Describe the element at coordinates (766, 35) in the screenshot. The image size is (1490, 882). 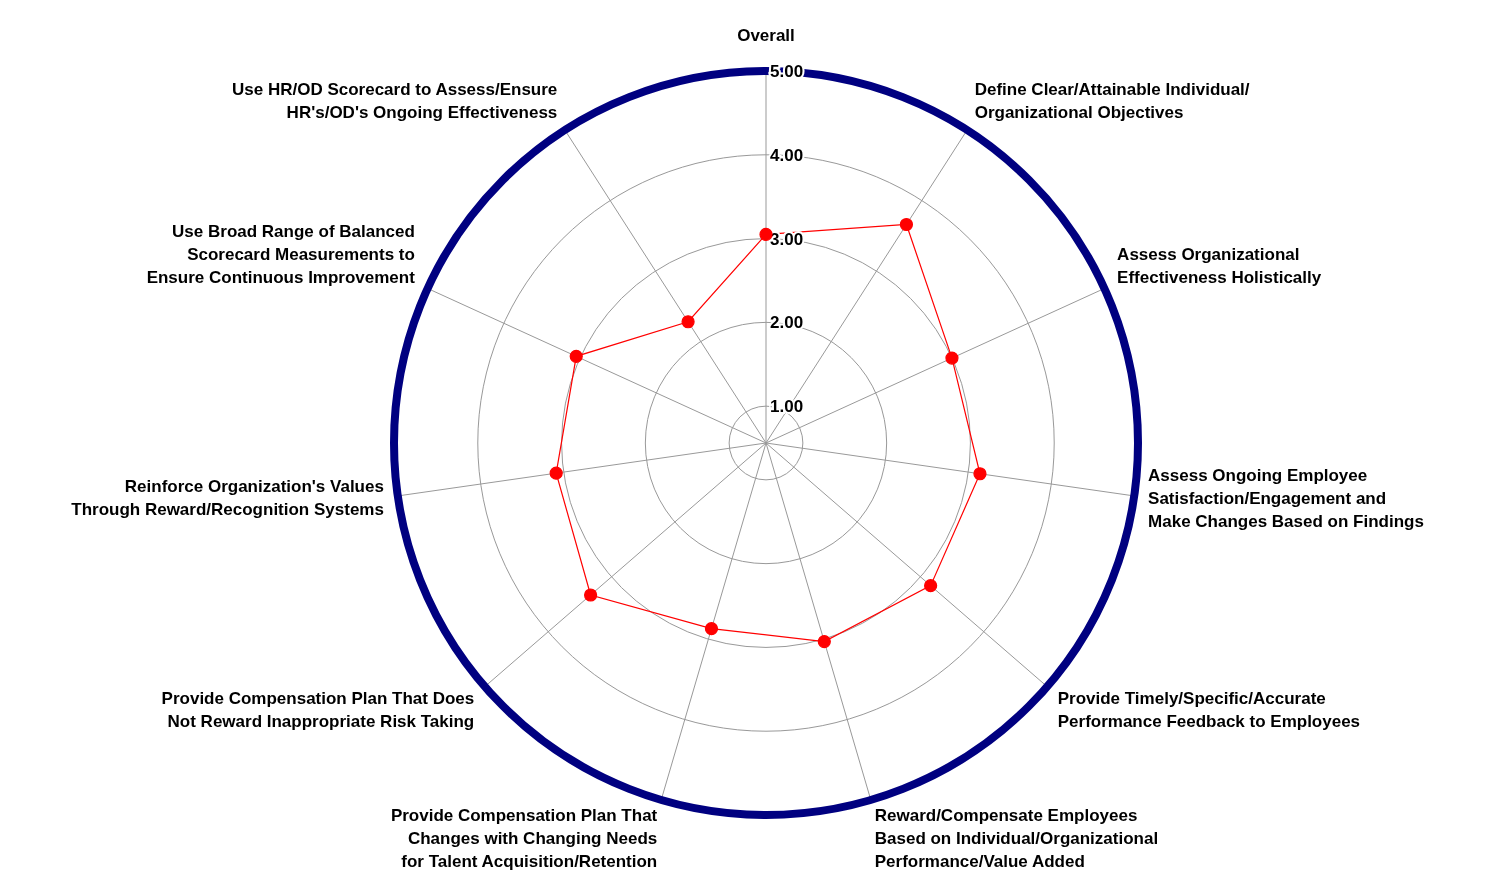
I see `spoke-label: Overall` at that location.